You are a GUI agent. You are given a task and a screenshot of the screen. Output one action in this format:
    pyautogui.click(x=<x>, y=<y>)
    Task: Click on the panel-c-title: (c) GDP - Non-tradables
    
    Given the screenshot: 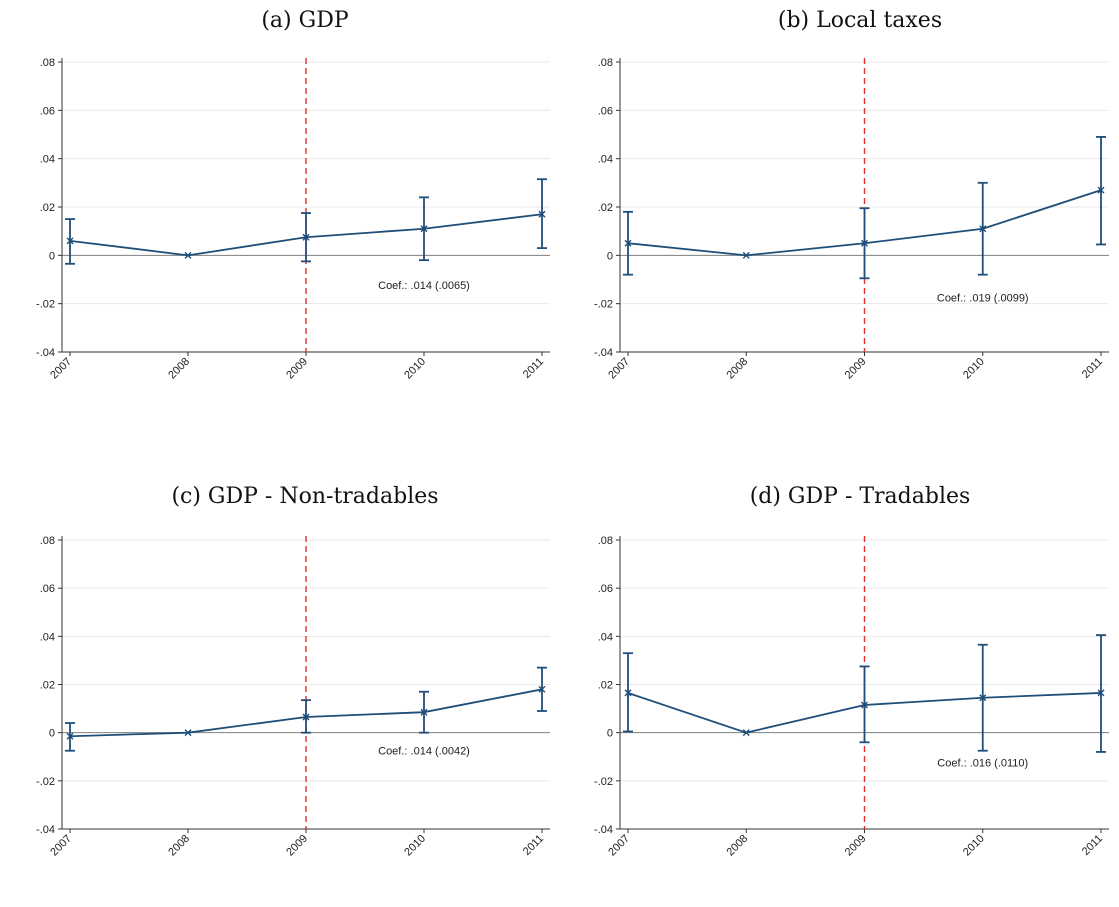 What is the action you would take?
    pyautogui.click(x=305, y=496)
    